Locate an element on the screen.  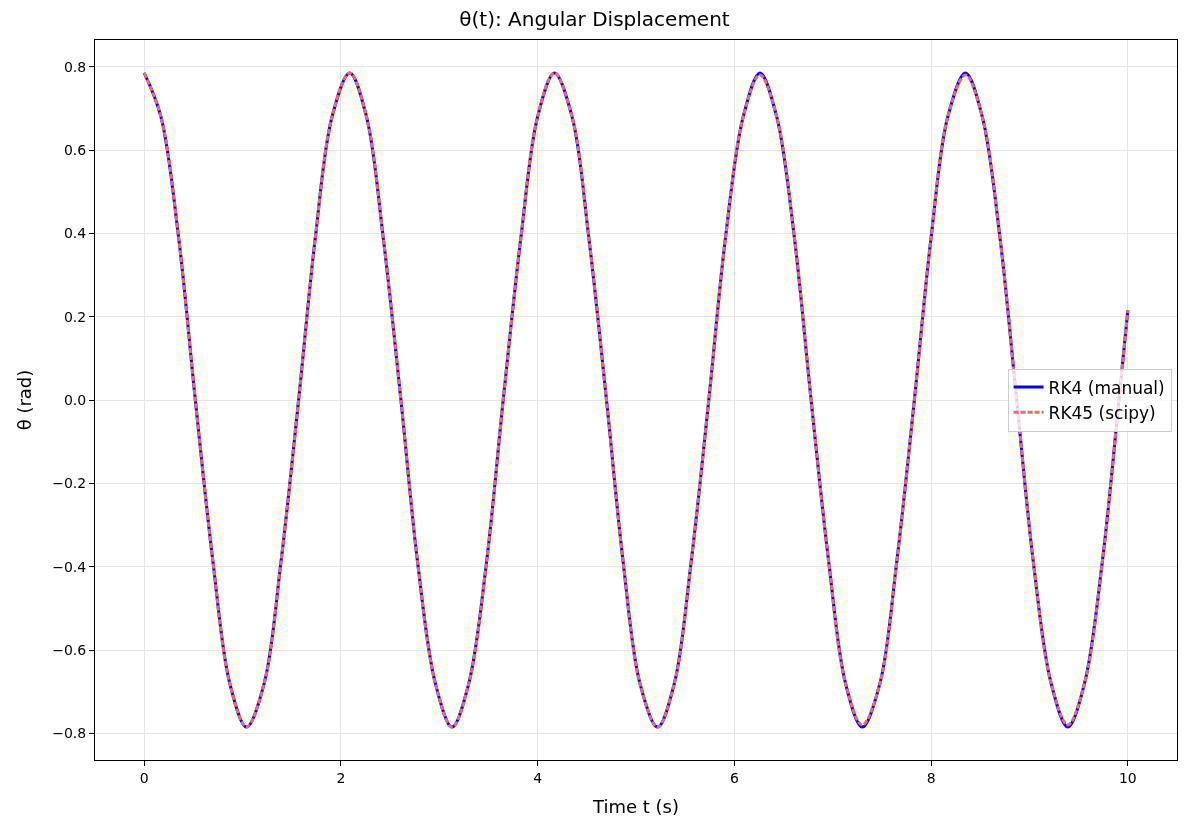
y-tick-label: −0.6 is located at coordinates (69, 649).